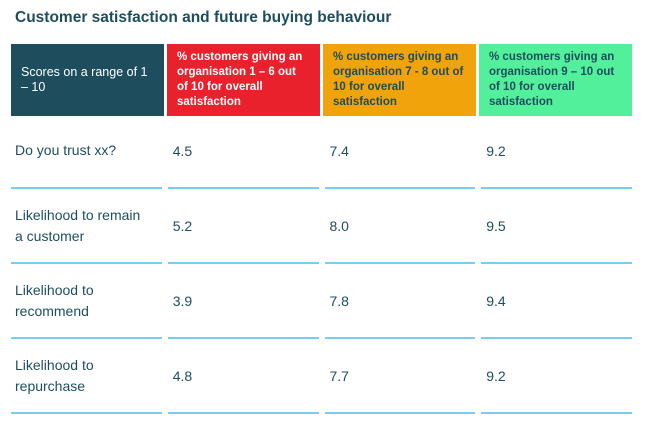  Describe the element at coordinates (400, 151) in the screenshot. I see `row-value-mid: 7.4` at that location.